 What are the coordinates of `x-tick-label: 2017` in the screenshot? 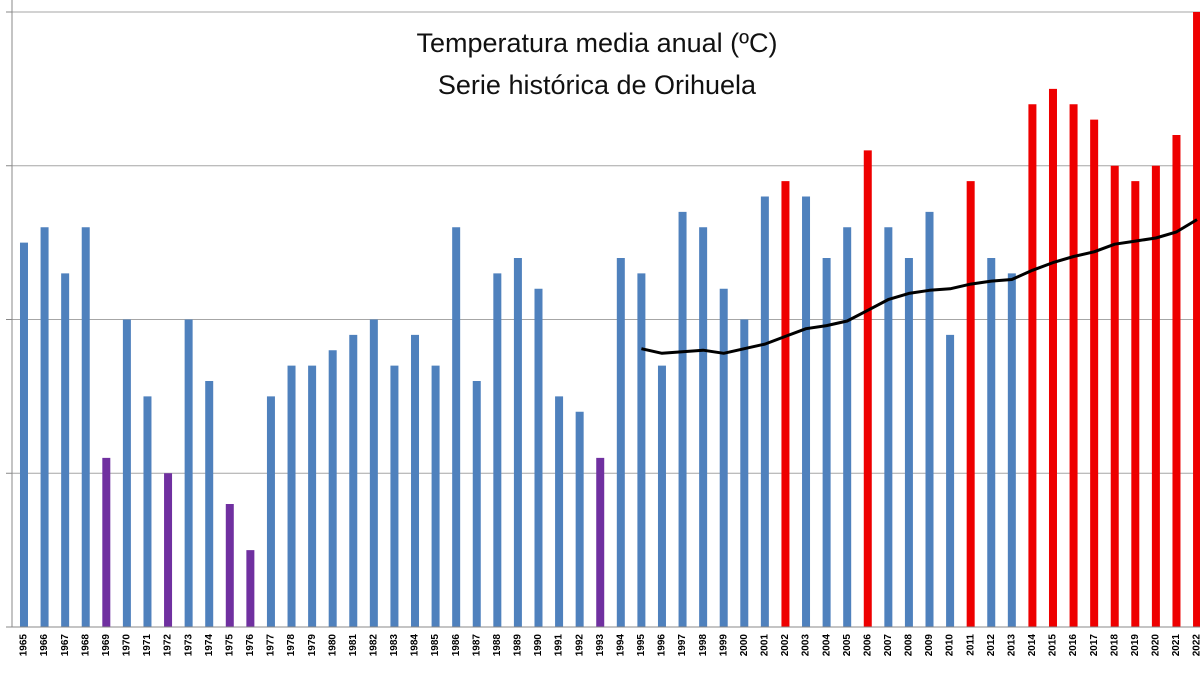 It's located at (1094, 645).